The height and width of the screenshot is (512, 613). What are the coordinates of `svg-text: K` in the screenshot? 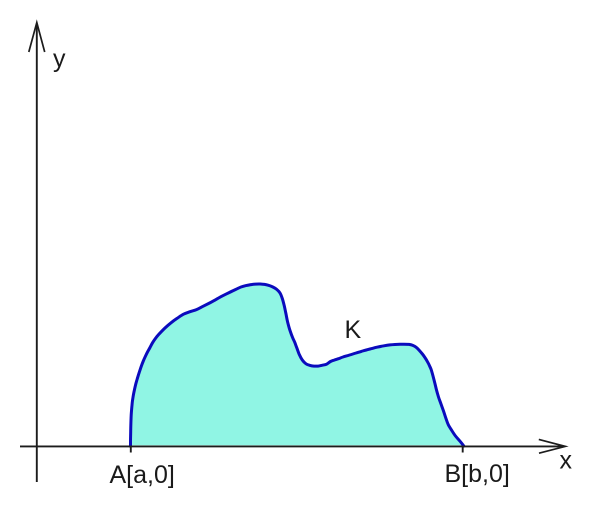 It's located at (353, 330).